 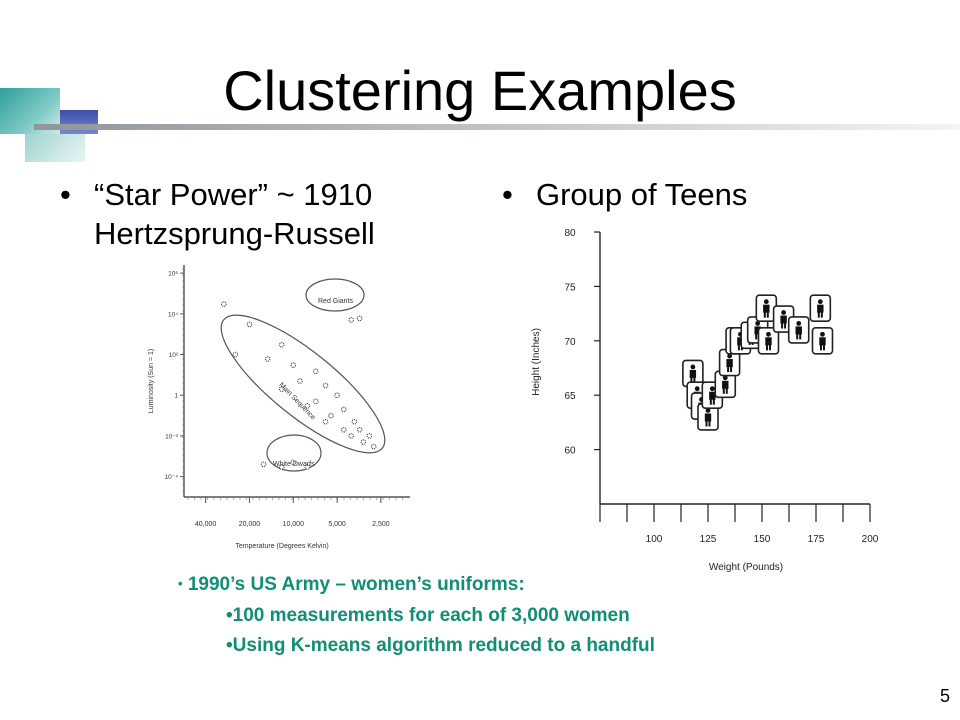 What do you see at coordinates (335, 295) in the screenshot?
I see `red-giants-ellipse` at bounding box center [335, 295].